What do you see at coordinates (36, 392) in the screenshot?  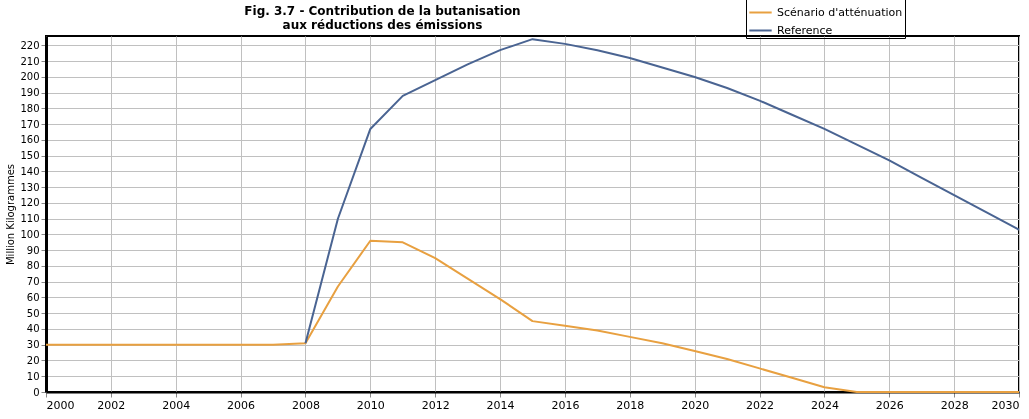 I see `y-tick-label: 0` at bounding box center [36, 392].